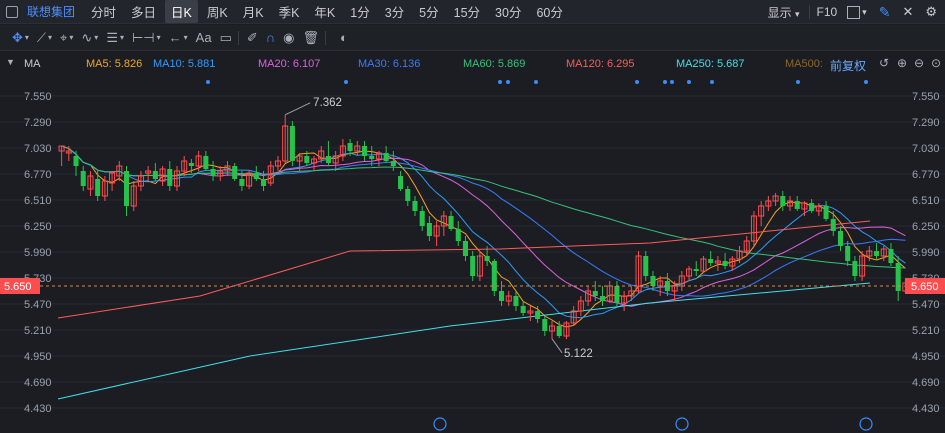 The width and height of the screenshot is (945, 433). What do you see at coordinates (12, 11) in the screenshot?
I see `select-checkbox` at bounding box center [12, 11].